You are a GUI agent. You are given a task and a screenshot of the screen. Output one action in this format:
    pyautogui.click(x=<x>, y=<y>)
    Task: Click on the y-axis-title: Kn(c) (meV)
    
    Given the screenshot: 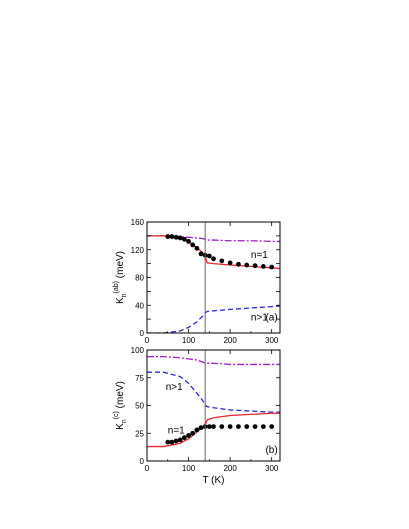 What is the action you would take?
    pyautogui.click(x=120, y=405)
    